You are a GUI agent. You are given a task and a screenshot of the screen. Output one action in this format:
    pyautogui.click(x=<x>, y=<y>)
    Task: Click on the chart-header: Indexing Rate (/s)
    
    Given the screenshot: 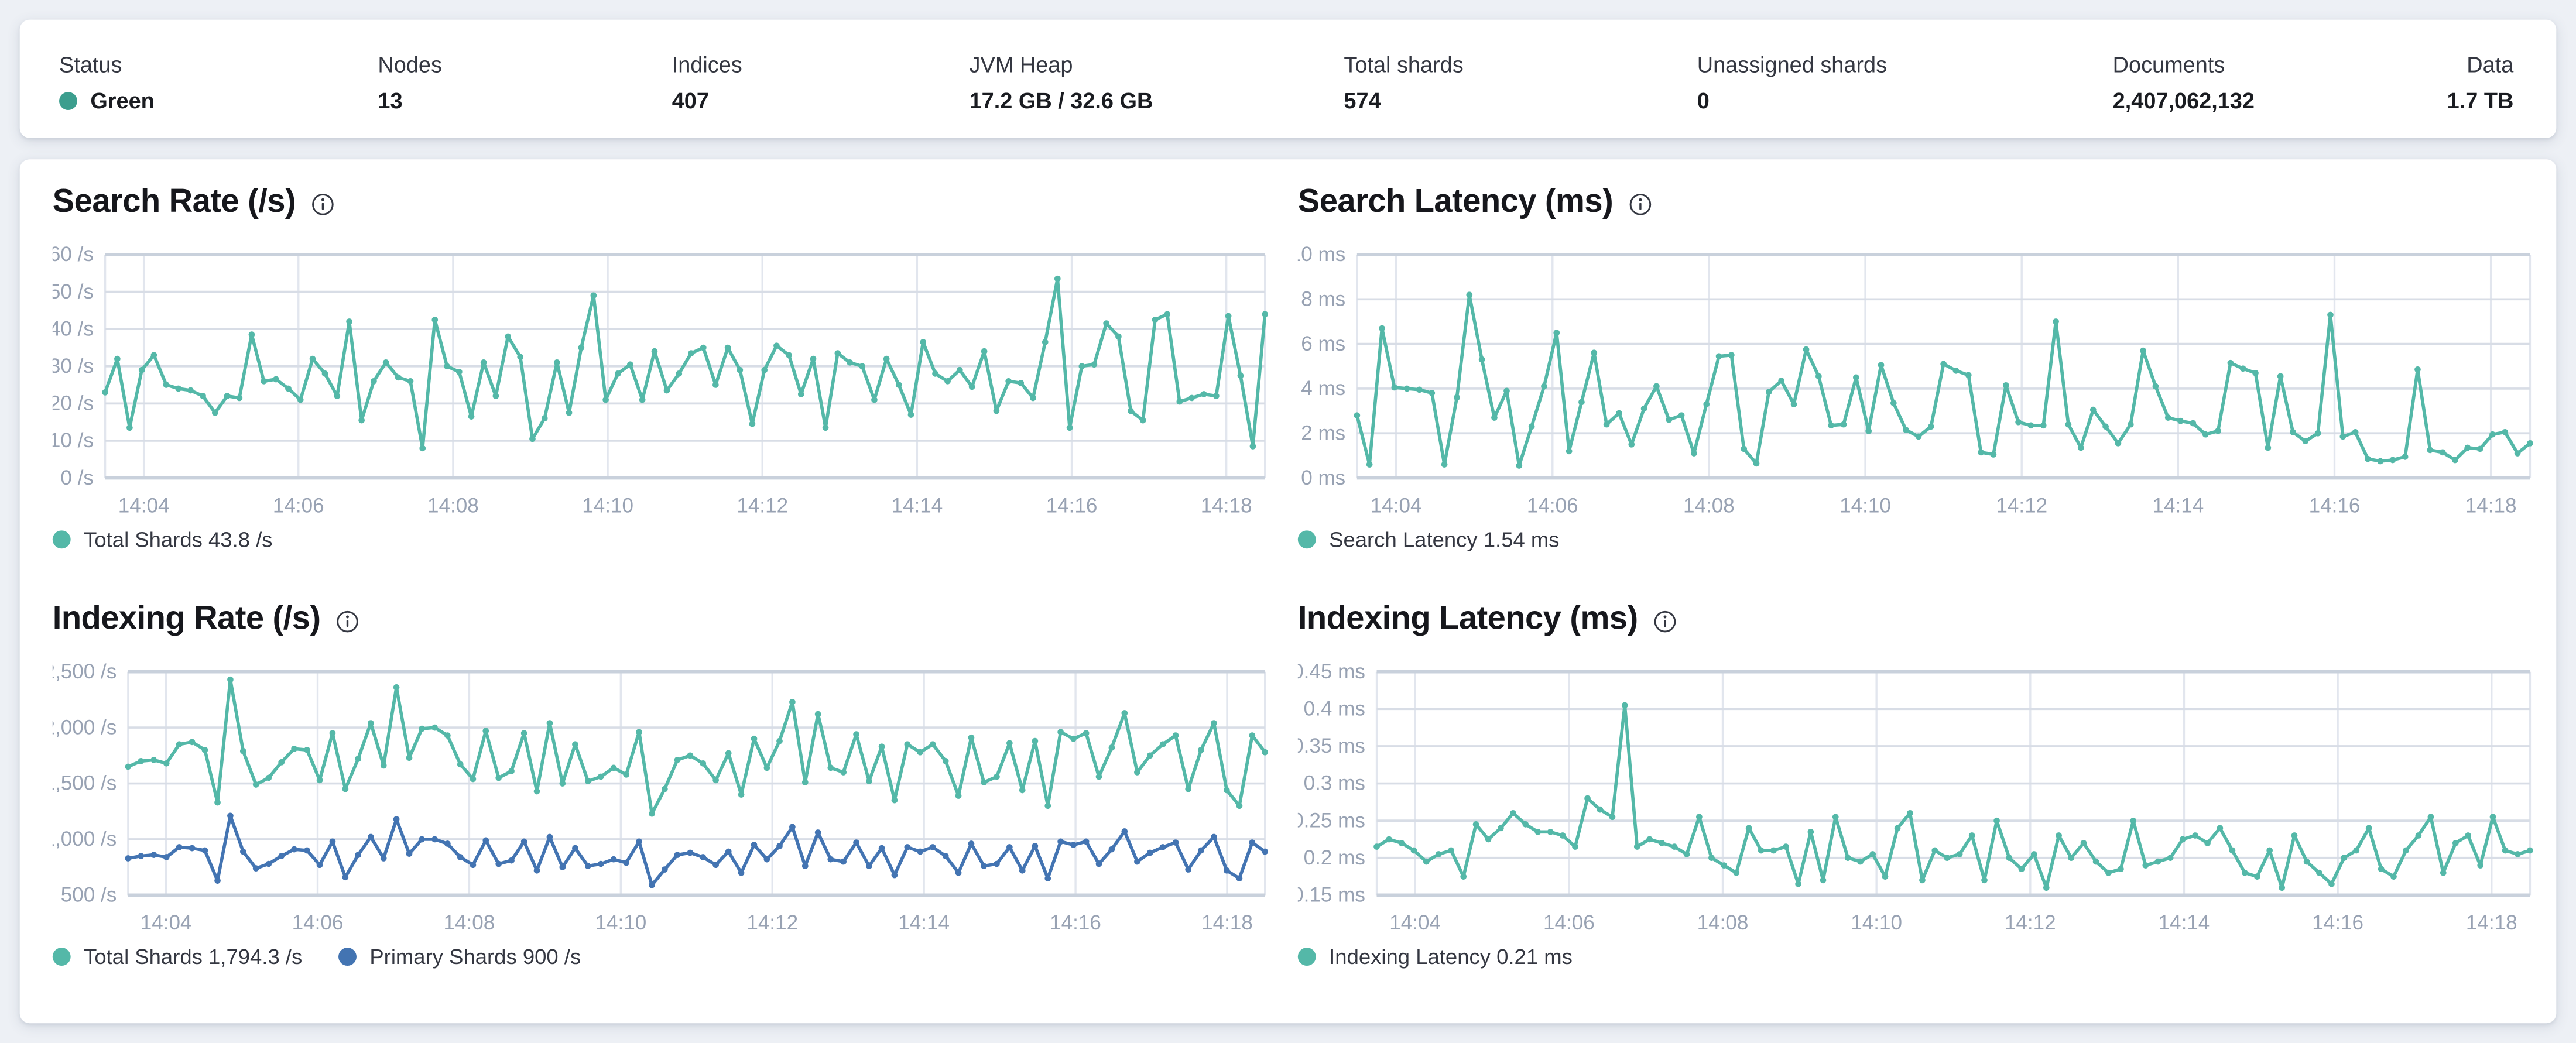 What is the action you would take?
    pyautogui.click(x=662, y=619)
    